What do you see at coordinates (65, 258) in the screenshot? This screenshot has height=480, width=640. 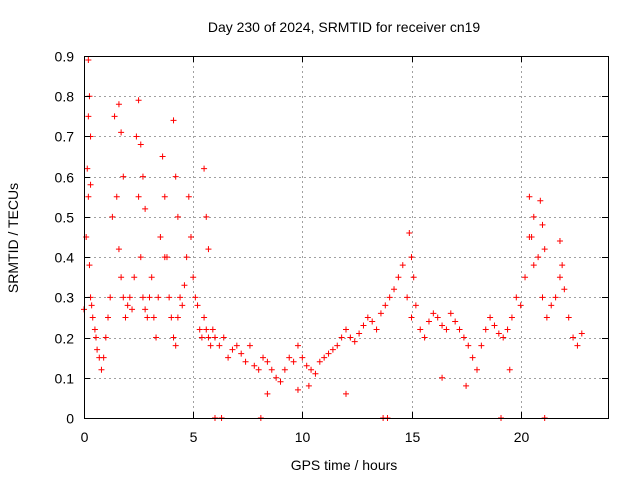 I see `y-tick-label: 0.4` at bounding box center [65, 258].